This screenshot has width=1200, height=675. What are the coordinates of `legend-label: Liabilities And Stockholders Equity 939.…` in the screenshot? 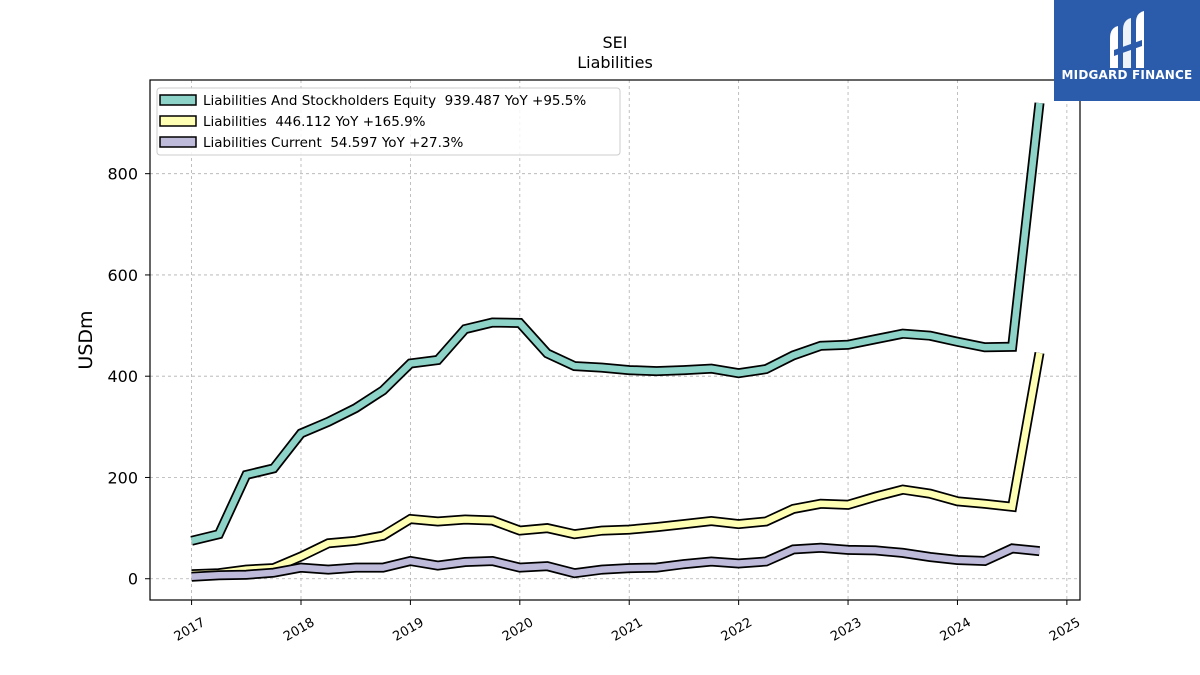 It's located at (394, 101).